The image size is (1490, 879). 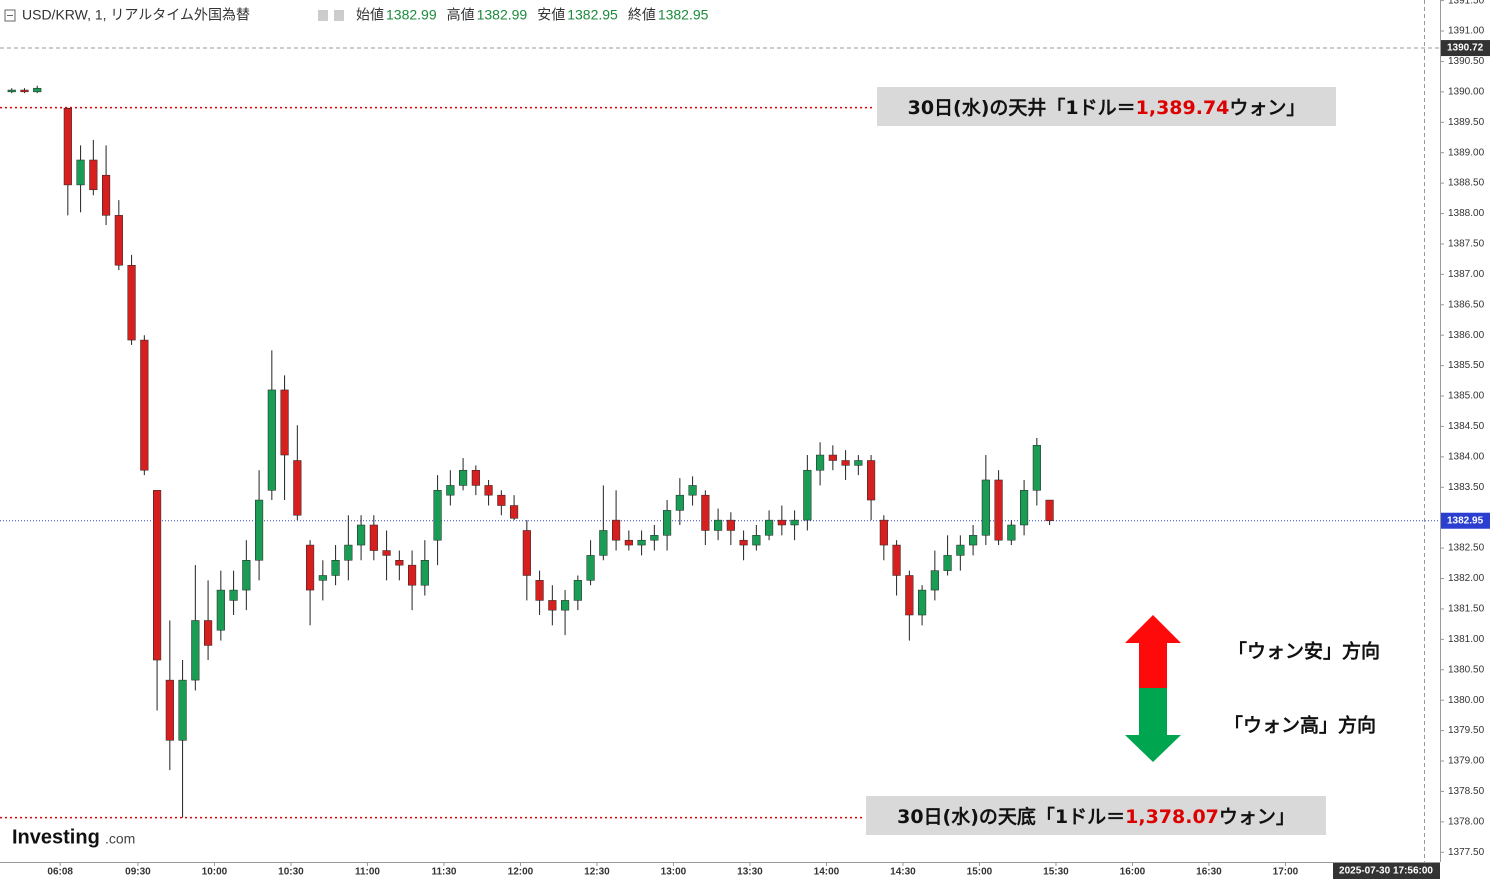 I want to click on settings-icon, so click(x=323, y=15).